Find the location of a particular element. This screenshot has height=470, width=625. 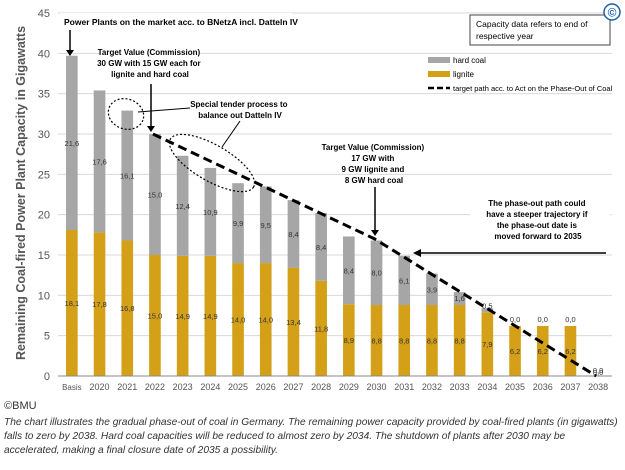

data-label-lignite: 17,8 is located at coordinates (99, 304).